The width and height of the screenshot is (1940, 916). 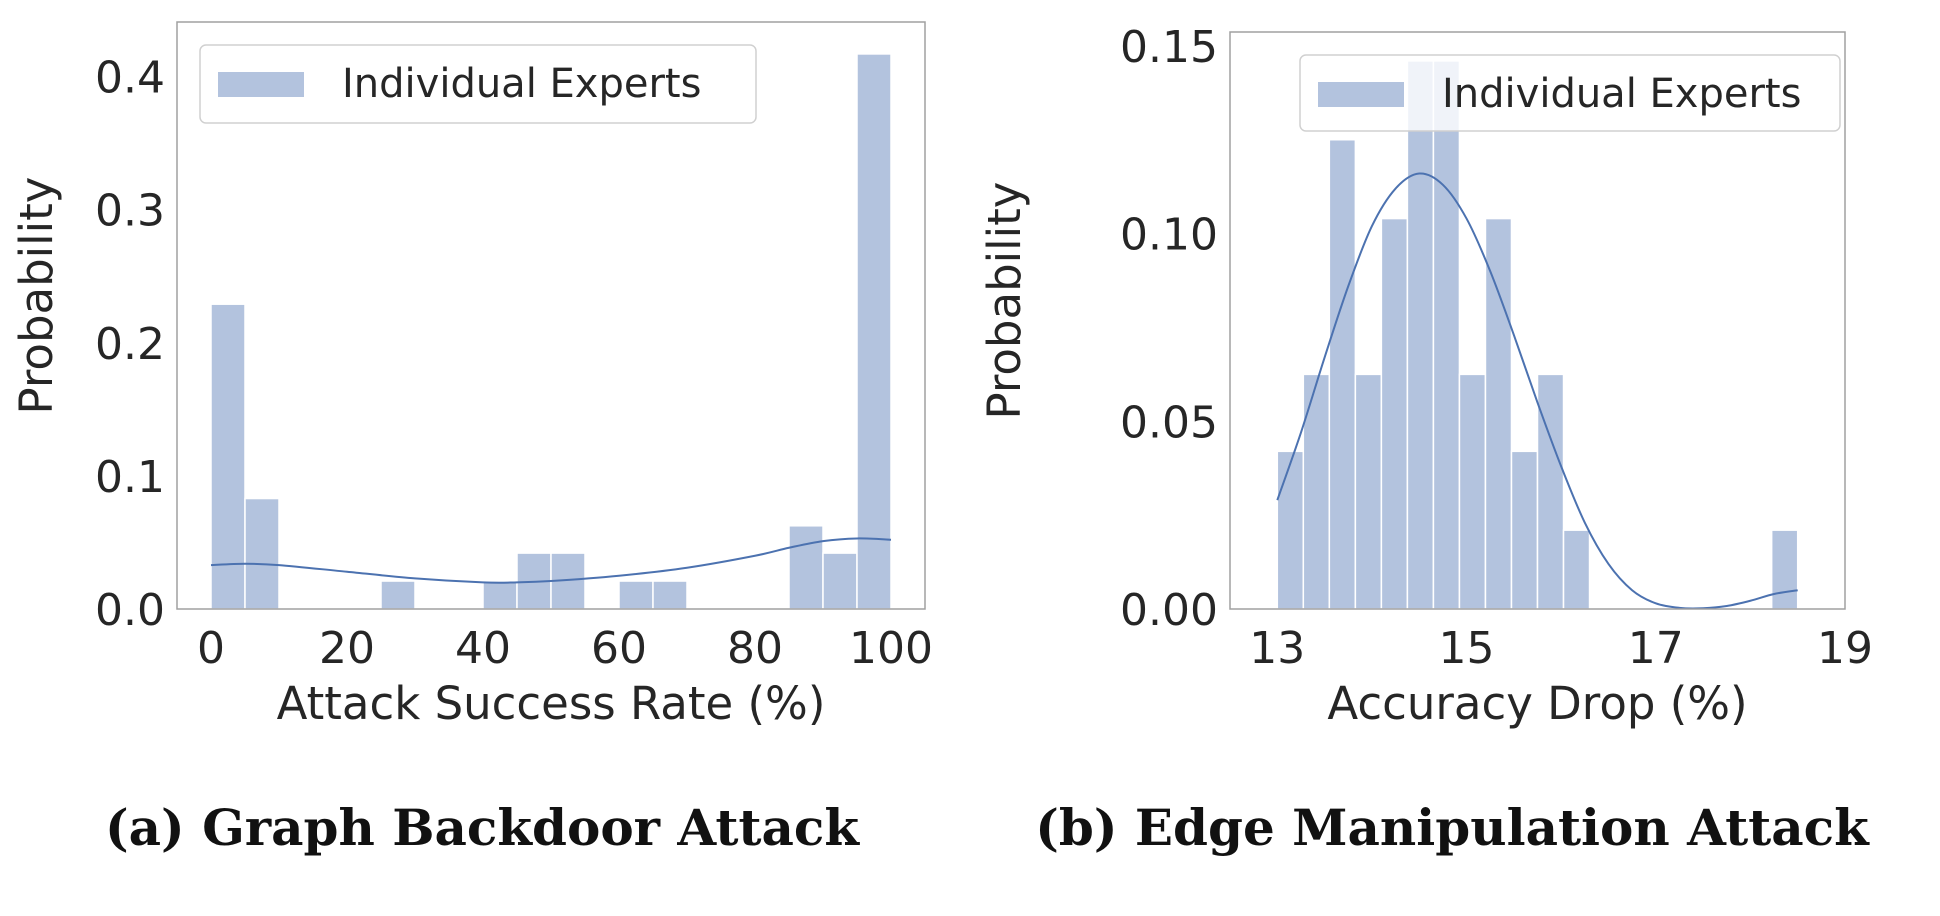 What do you see at coordinates (482, 827) in the screenshot?
I see `caption-a: (a) Graph Backdoor Attack` at bounding box center [482, 827].